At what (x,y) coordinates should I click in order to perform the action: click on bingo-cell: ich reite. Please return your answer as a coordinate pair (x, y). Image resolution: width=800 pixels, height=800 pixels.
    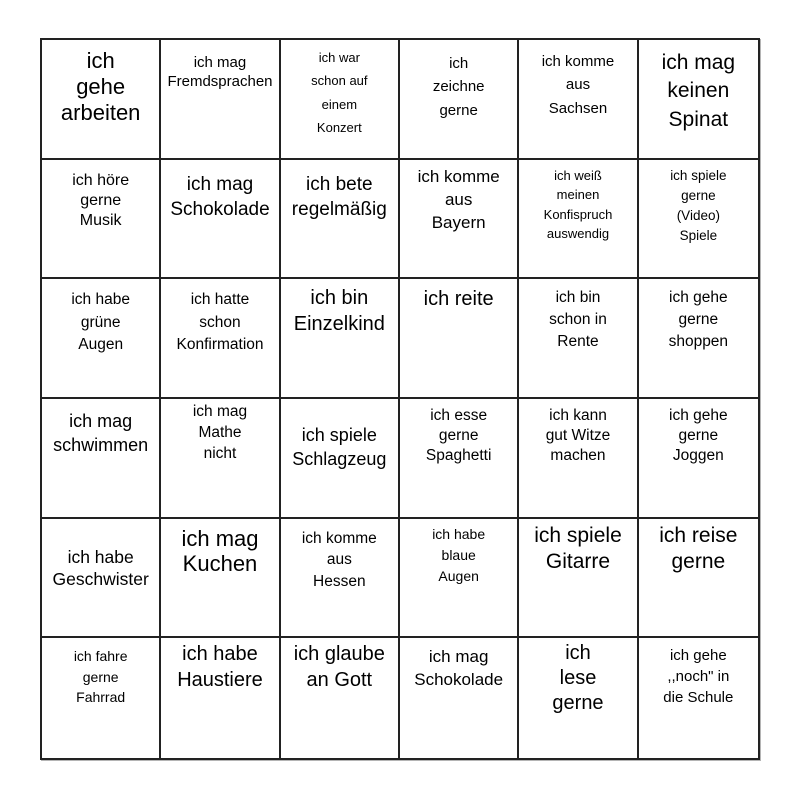
    Looking at the image, I should click on (460, 339).